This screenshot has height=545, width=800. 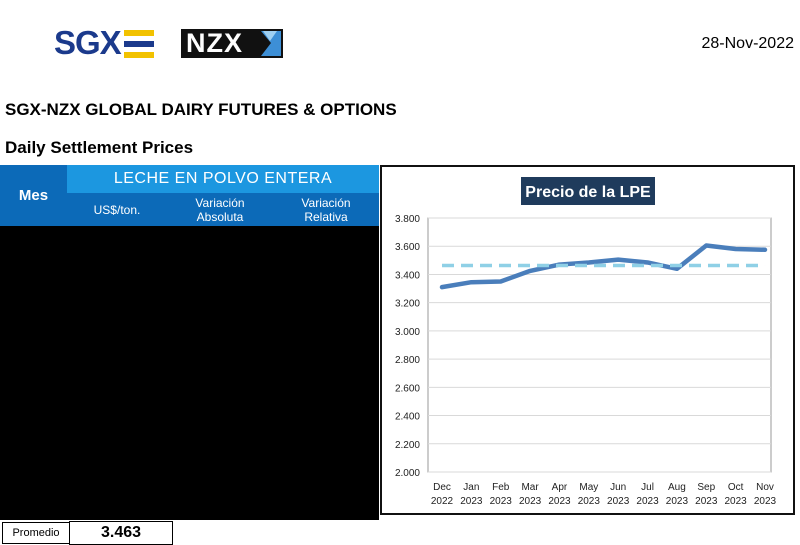 What do you see at coordinates (647, 487) in the screenshot?
I see `x-tick-label-month: Jul` at bounding box center [647, 487].